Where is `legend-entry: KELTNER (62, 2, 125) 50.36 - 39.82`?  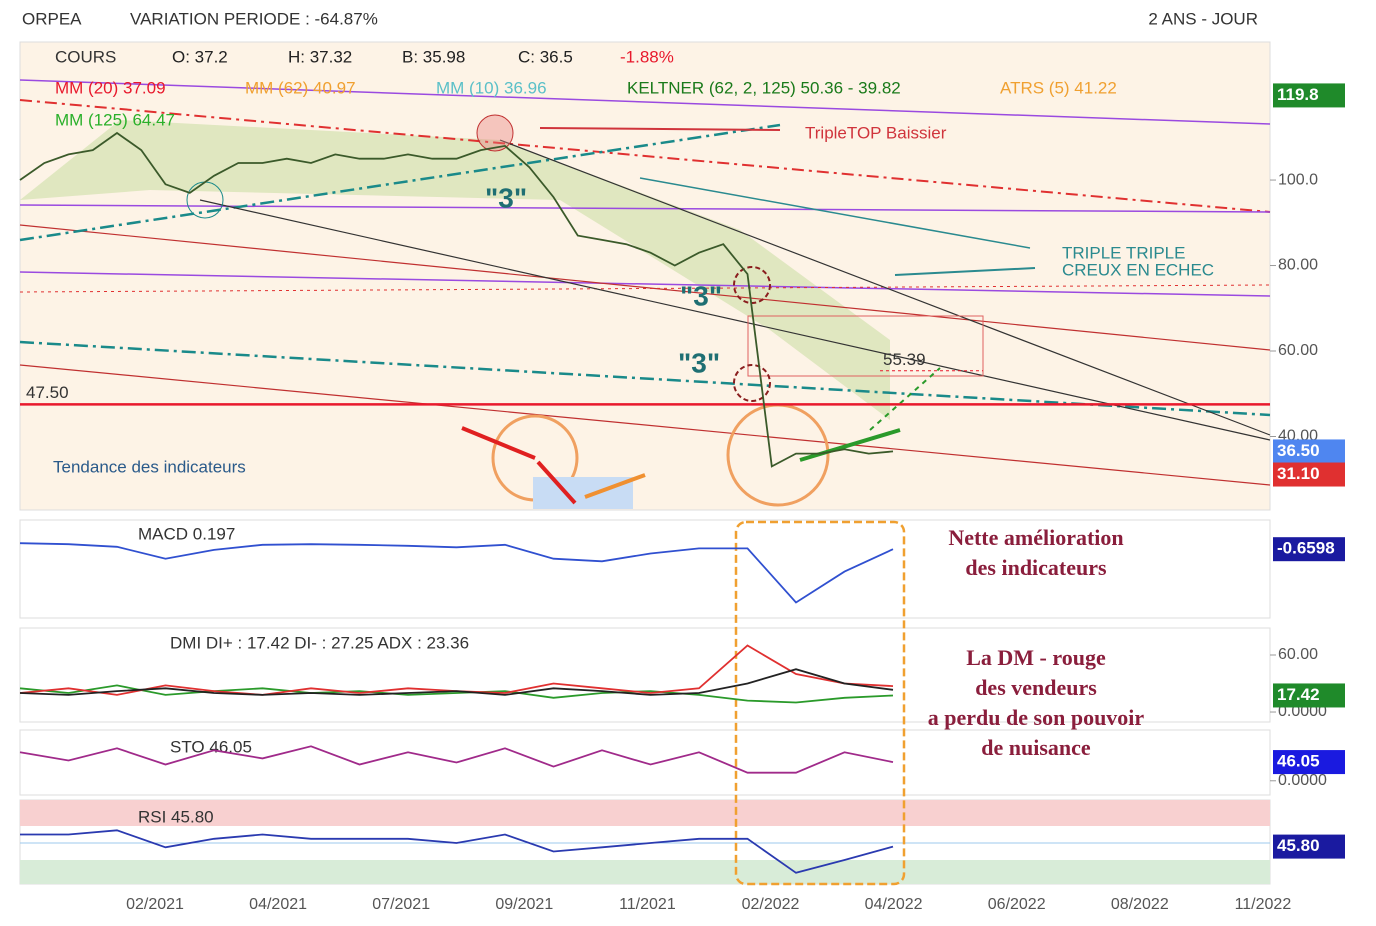
legend-entry: KELTNER (62, 2, 125) 50.36 - 39.82 is located at coordinates (764, 87).